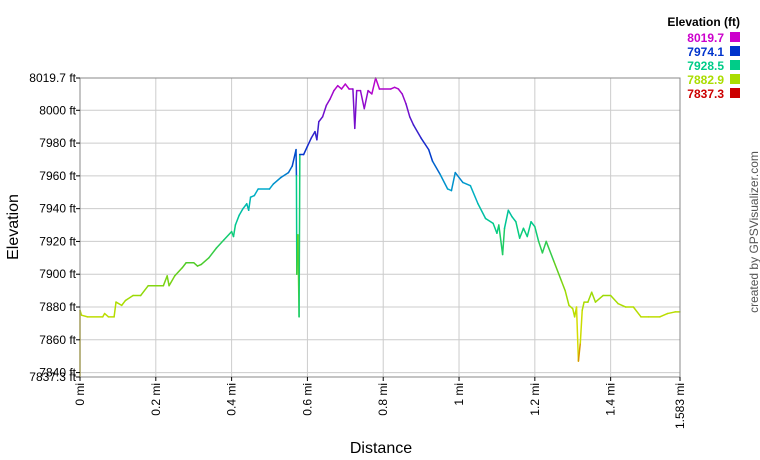 This screenshot has height=460, width=760. I want to click on credit-text: created by GPSVisualizer.com, so click(753, 232).